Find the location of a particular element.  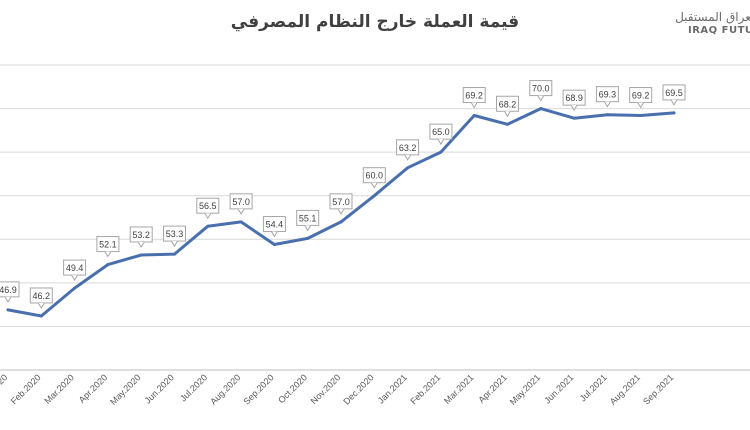

x-tick-label: Sep.2021 is located at coordinates (658, 389).